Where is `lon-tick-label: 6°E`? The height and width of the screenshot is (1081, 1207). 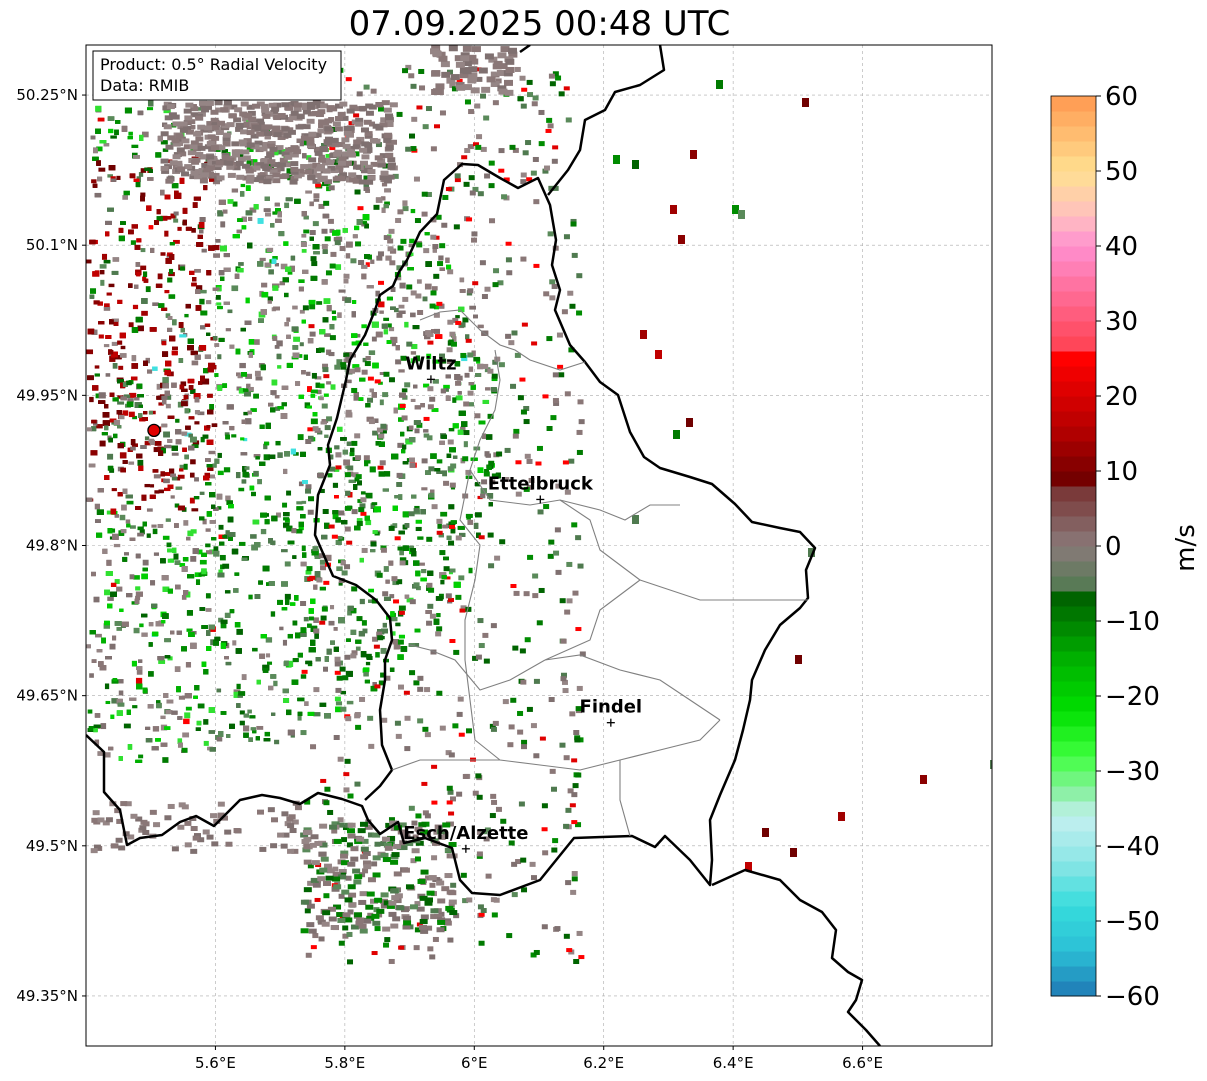 lon-tick-label: 6°E is located at coordinates (474, 1063).